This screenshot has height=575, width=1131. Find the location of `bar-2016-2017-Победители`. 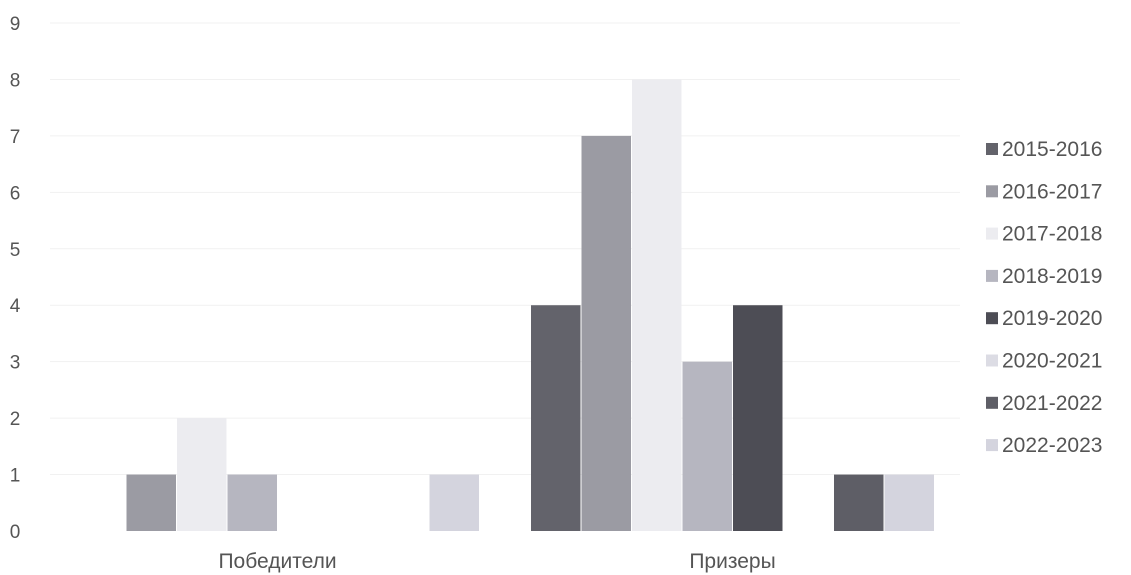

bar-2016-2017-Победители is located at coordinates (151, 502).